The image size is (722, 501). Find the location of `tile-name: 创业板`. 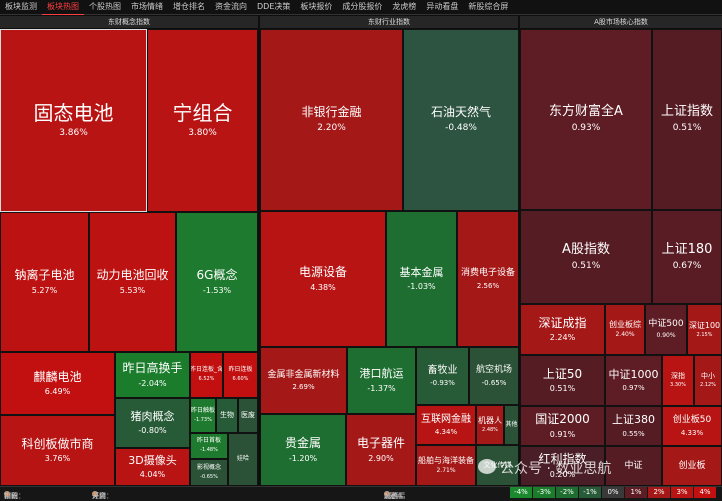

tile-name: 创业板 is located at coordinates (692, 465).